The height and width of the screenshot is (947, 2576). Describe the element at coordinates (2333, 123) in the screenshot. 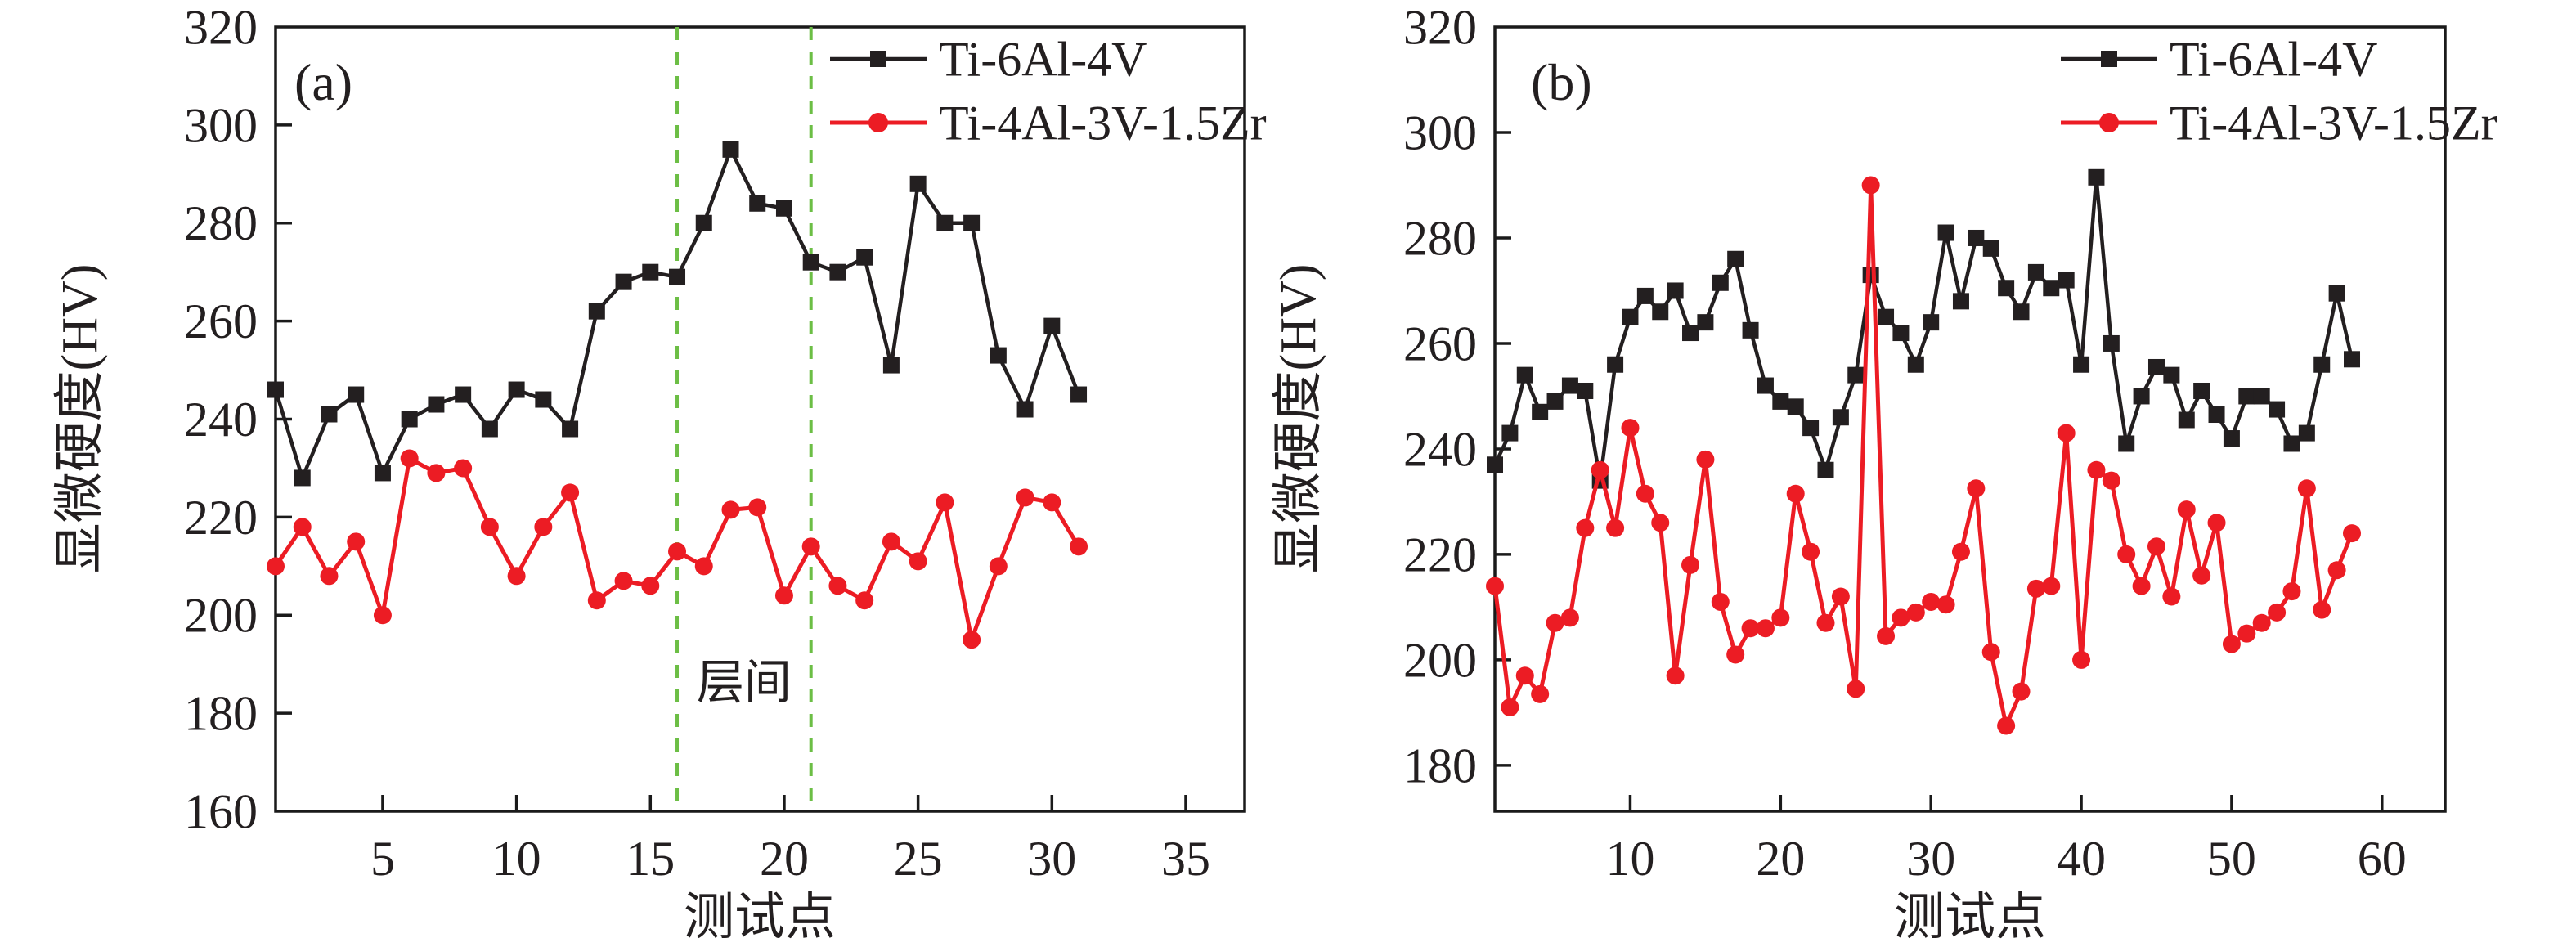

I see `legend-label: Ti-4Al-3V-1.5Zr` at that location.